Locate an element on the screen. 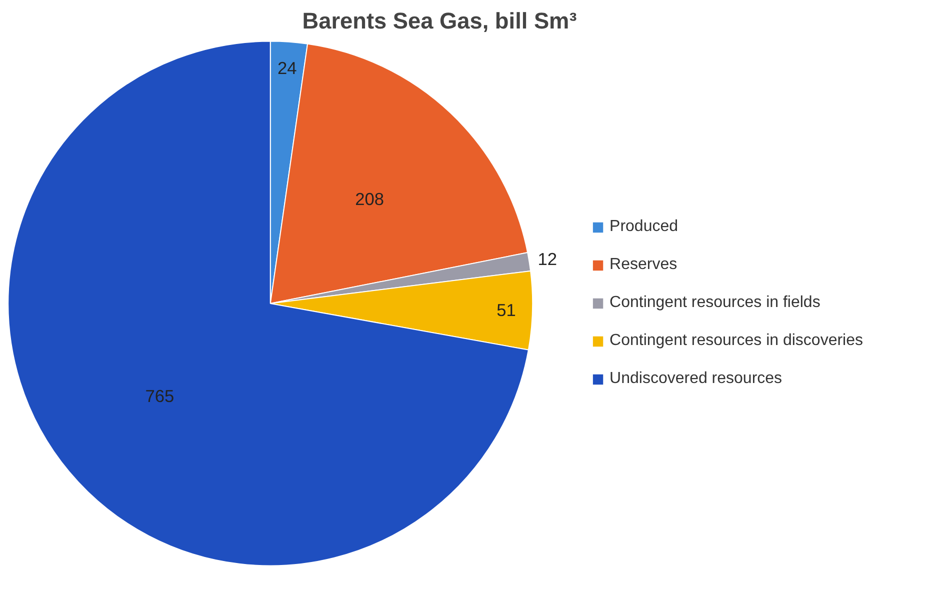 The height and width of the screenshot is (603, 927). legend-label: Contingent resources in fields is located at coordinates (715, 303).